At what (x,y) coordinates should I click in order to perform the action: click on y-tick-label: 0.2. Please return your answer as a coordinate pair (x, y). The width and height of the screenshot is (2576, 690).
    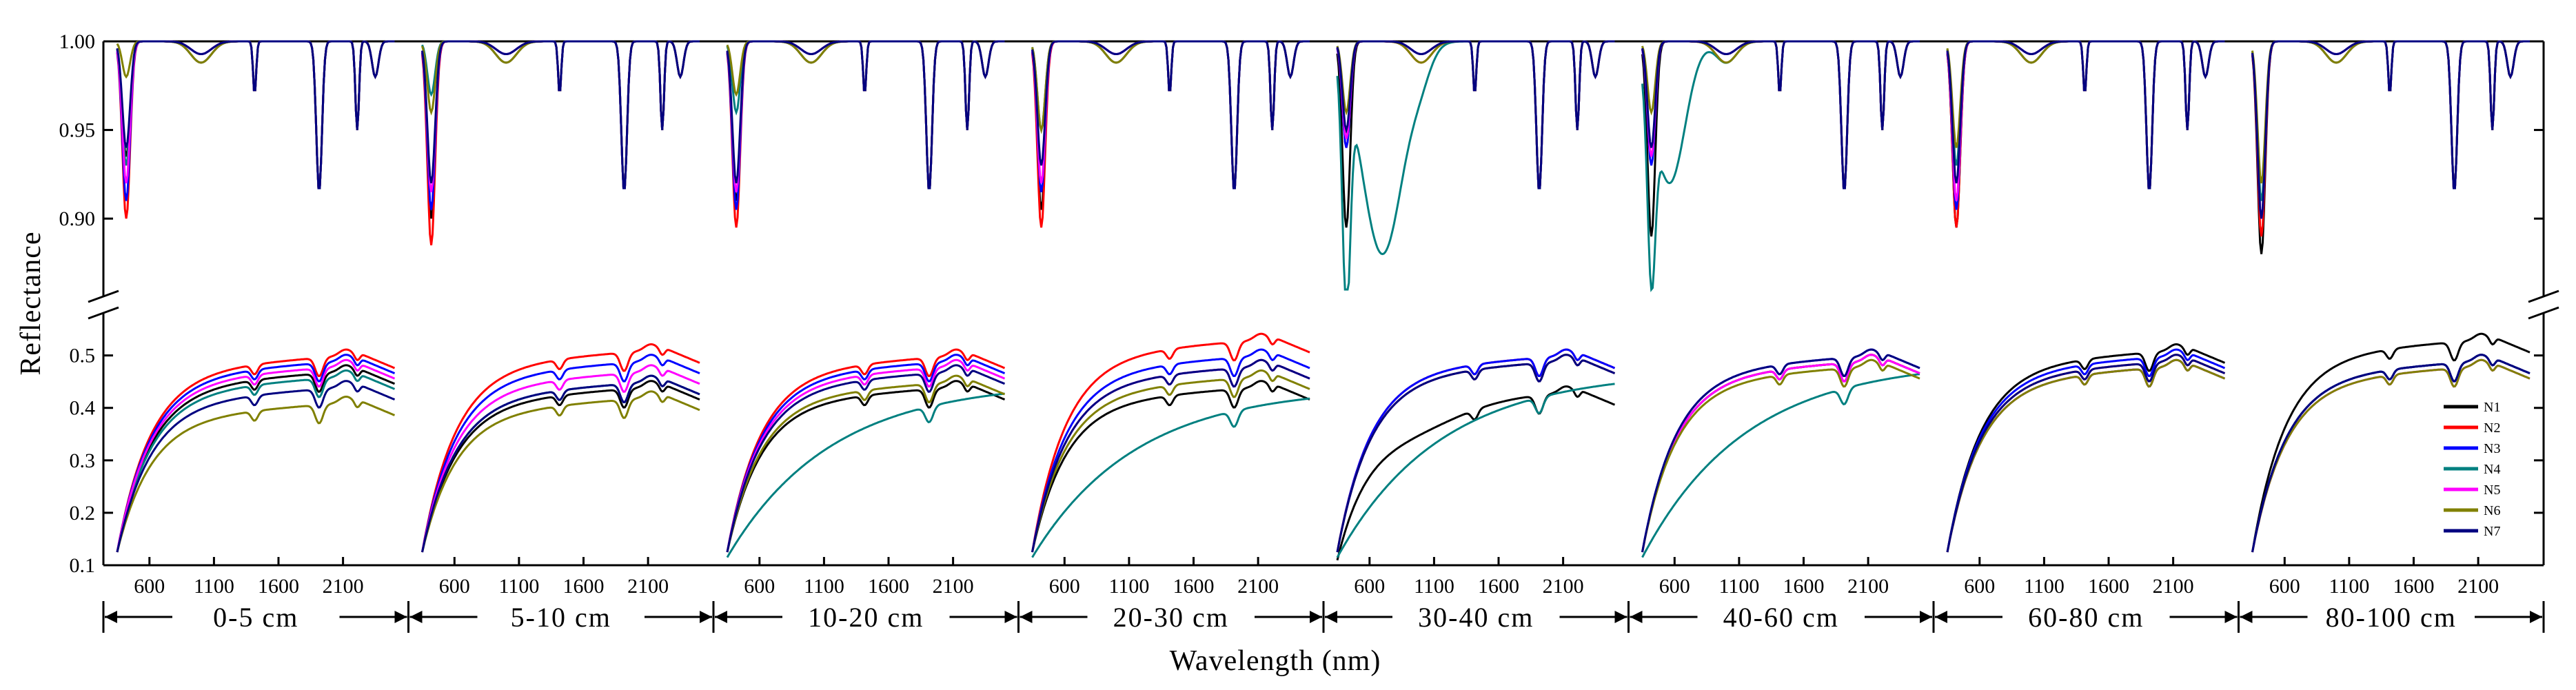
    Looking at the image, I should click on (83, 513).